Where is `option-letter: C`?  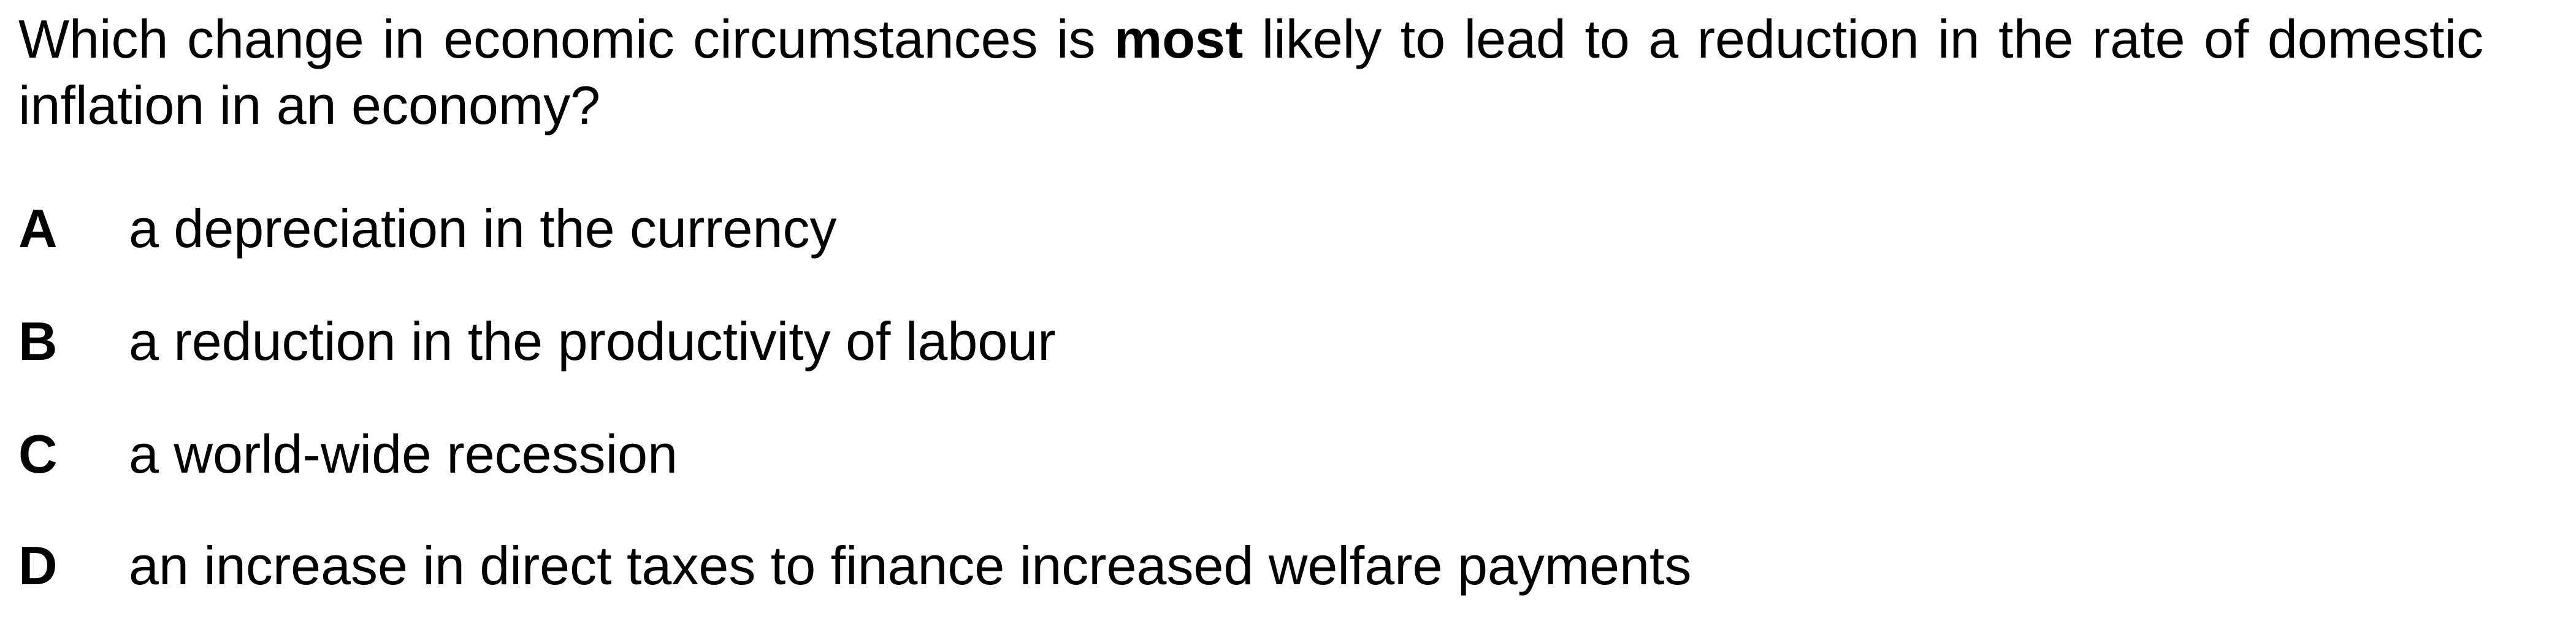
option-letter: C is located at coordinates (38, 454).